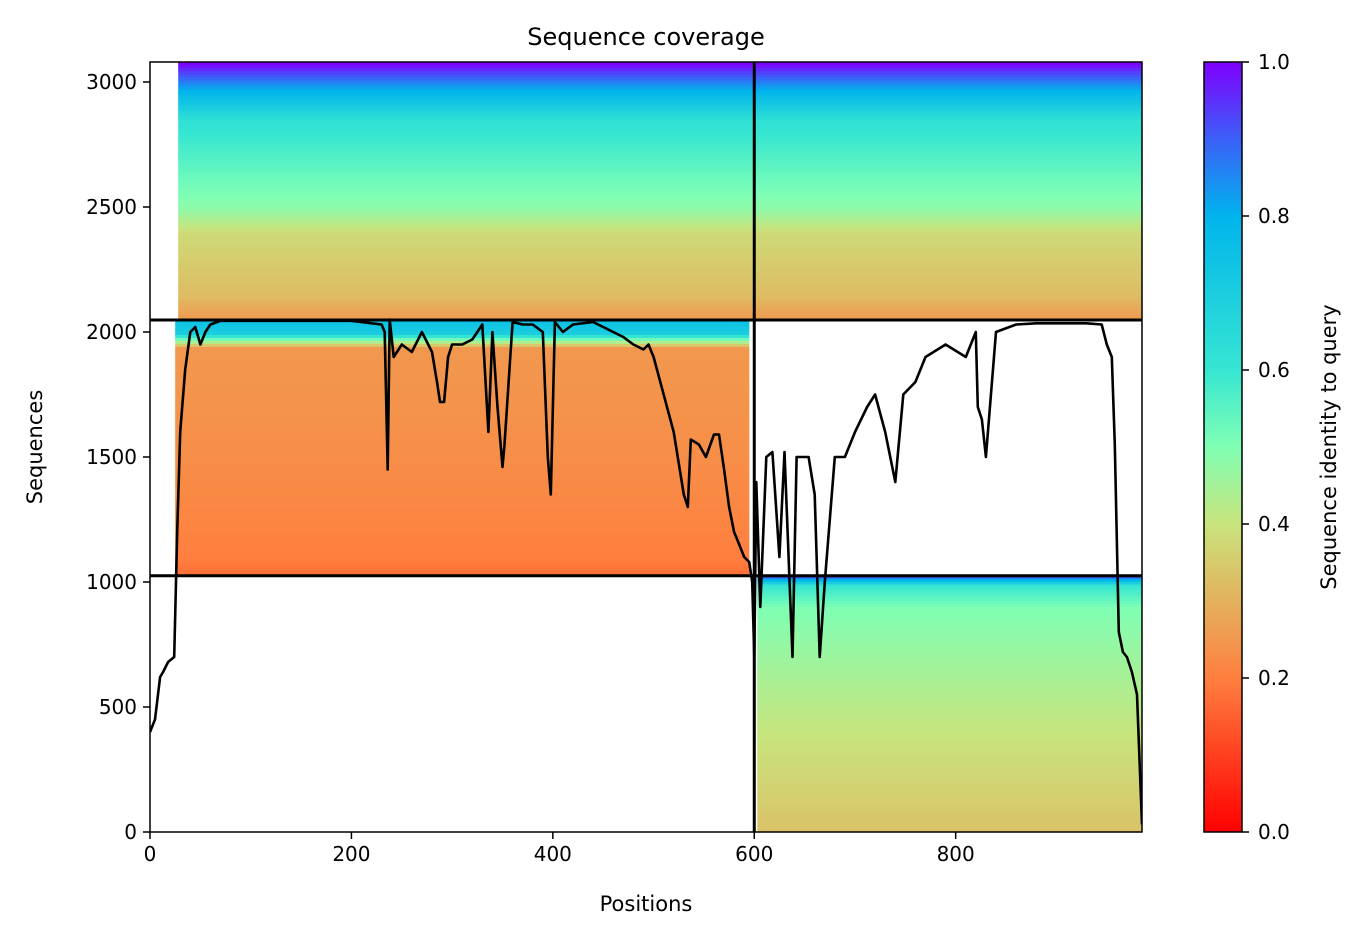 This screenshot has width=1364, height=939. I want to click on y-tick-label: 1000, so click(111, 582).